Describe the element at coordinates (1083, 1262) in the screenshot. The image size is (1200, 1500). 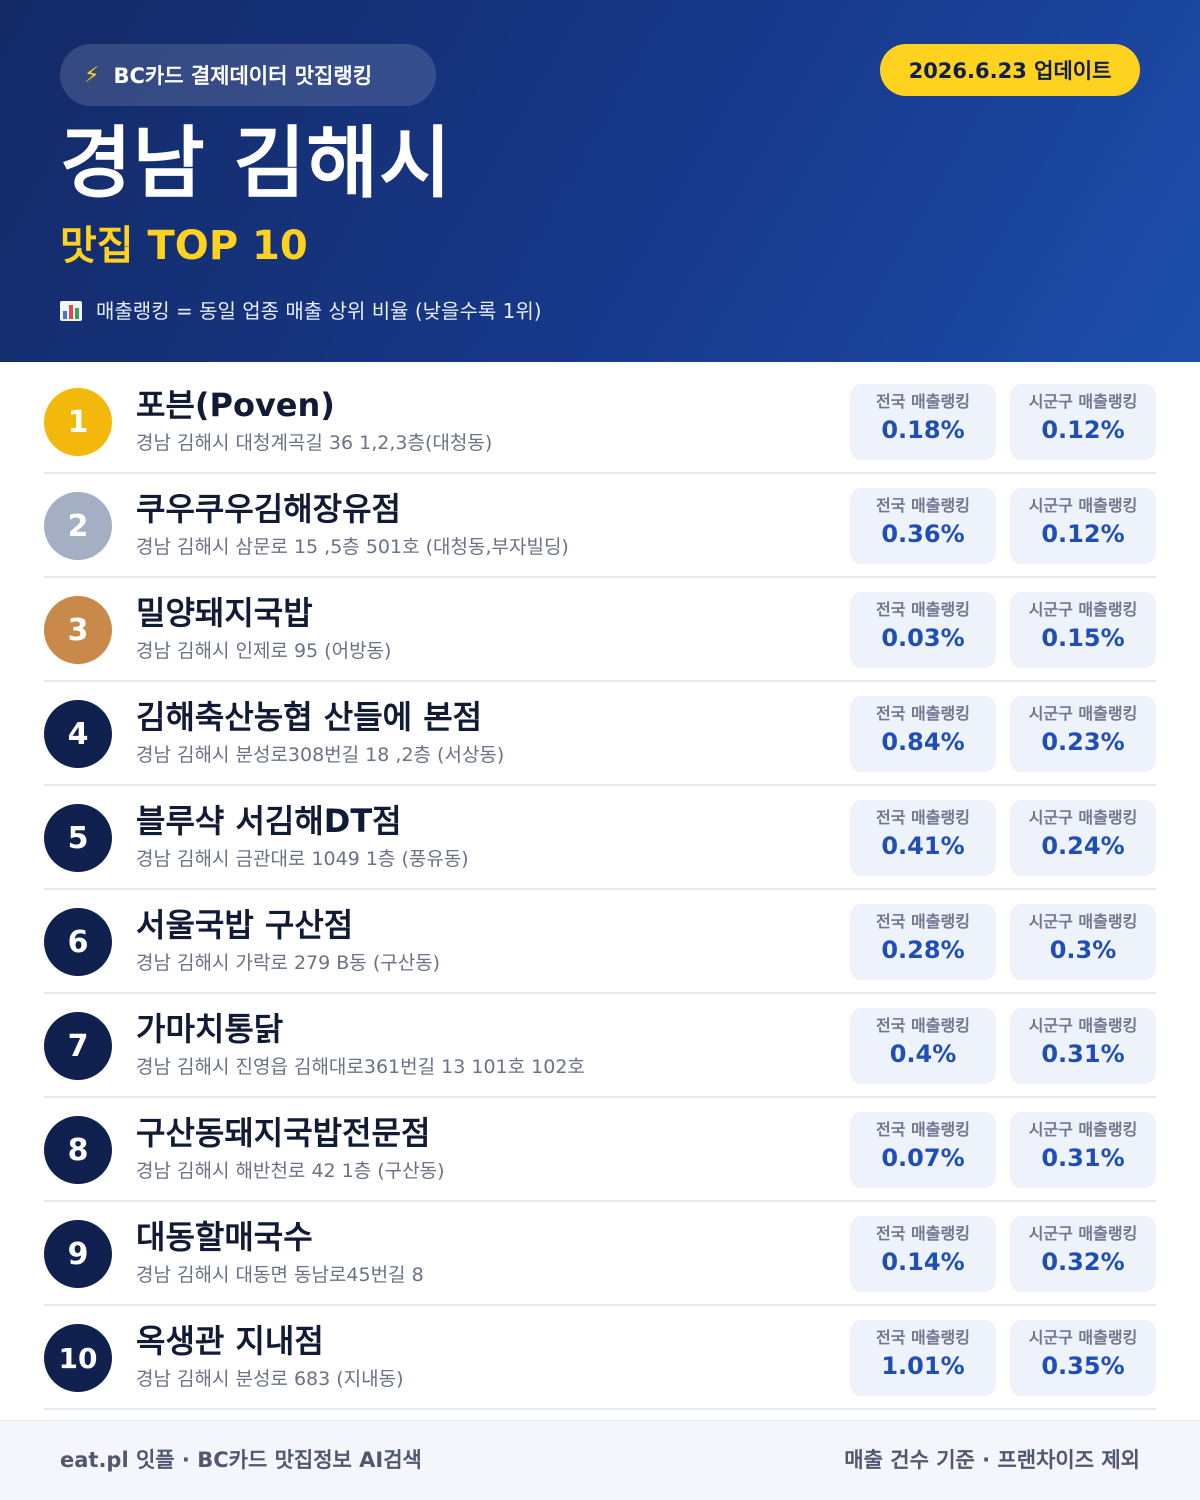
I see `local-ranking-value: 0.32%` at that location.